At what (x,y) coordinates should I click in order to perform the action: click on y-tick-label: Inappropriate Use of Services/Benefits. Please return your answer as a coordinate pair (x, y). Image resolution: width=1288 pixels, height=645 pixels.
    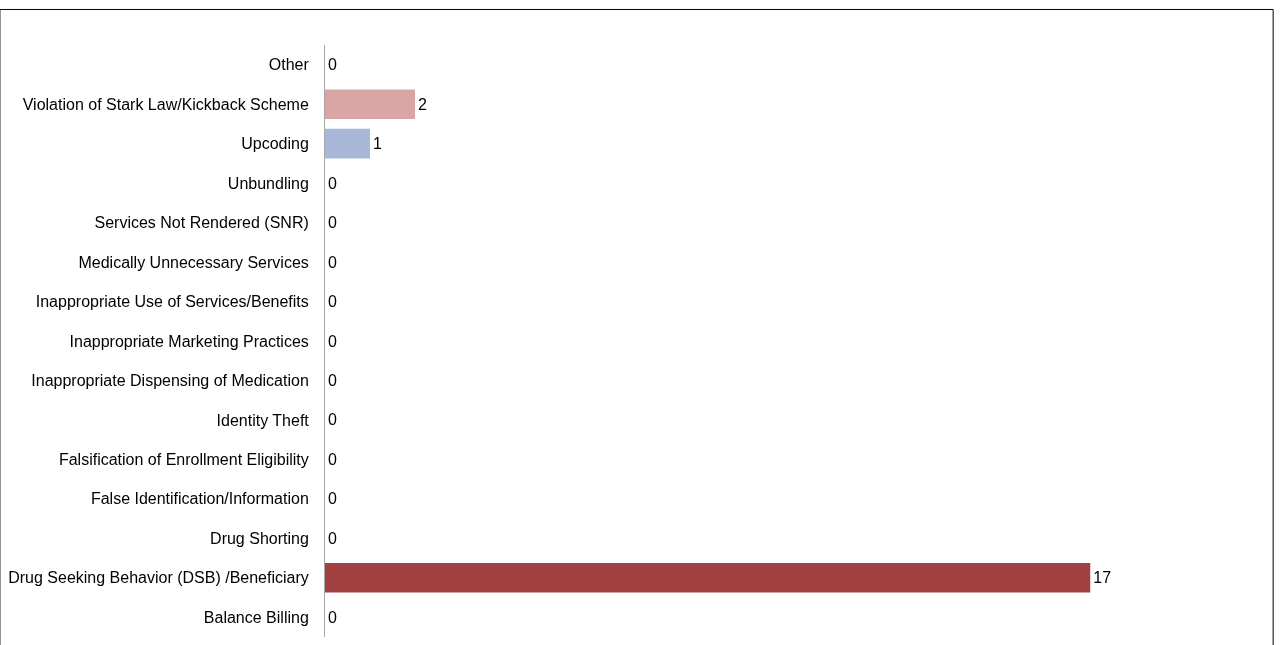
    Looking at the image, I should click on (172, 302).